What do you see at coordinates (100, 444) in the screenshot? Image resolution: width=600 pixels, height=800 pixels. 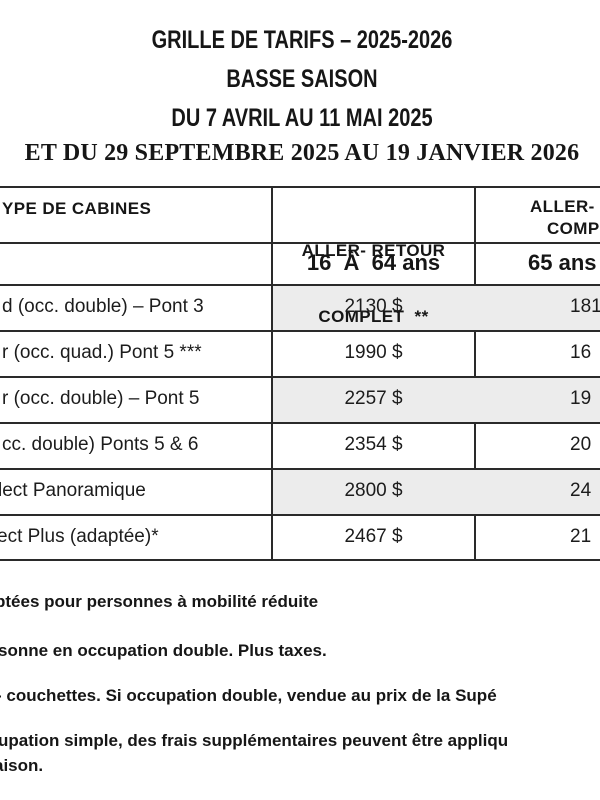 I see `cabin-label: cc. double) Ponts 5 & 6` at bounding box center [100, 444].